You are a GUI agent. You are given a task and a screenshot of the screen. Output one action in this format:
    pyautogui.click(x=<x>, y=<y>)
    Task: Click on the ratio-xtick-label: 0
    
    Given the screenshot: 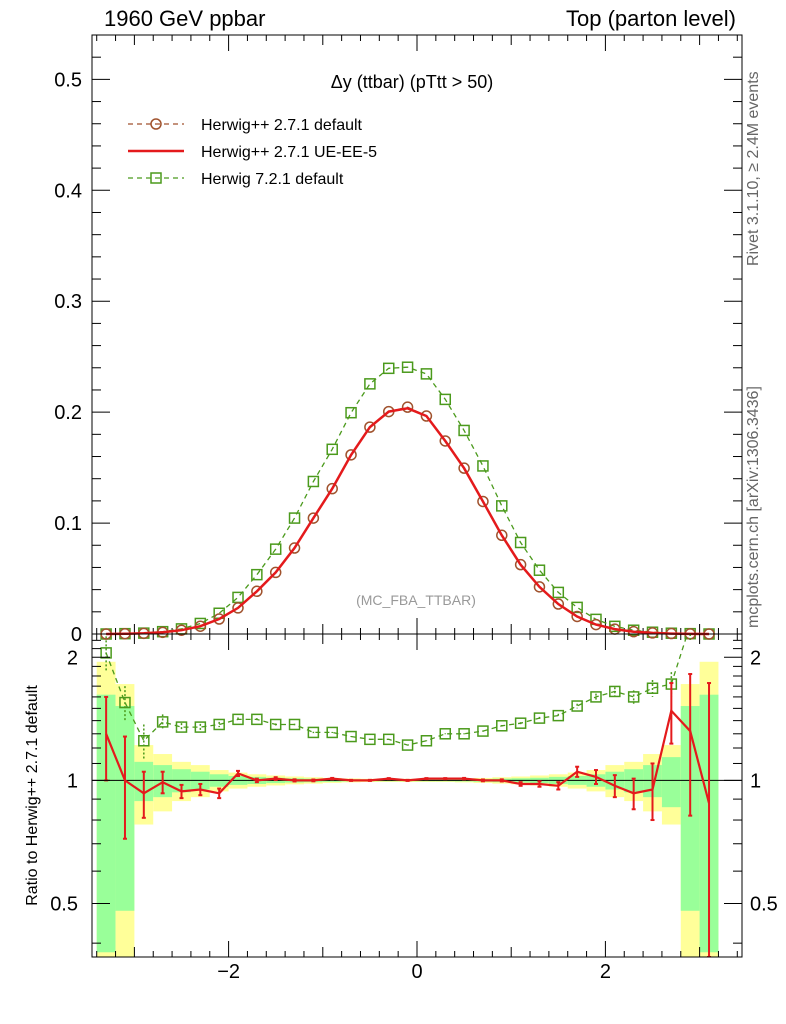 What is the action you would take?
    pyautogui.click(x=416, y=972)
    